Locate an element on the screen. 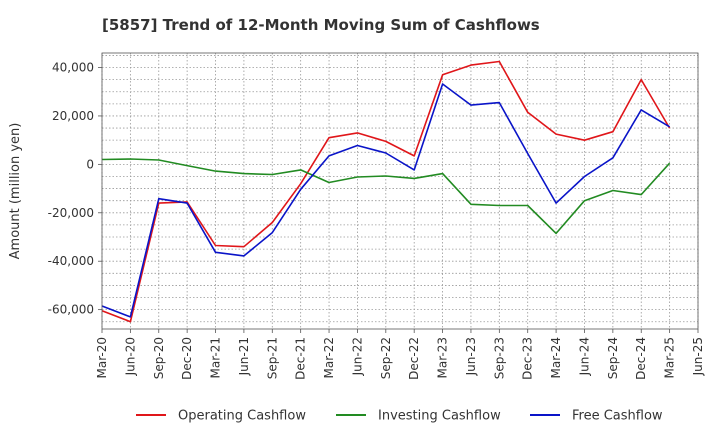 The height and width of the screenshot is (440, 720). x-tick-label: Sep-24 is located at coordinates (613, 358).